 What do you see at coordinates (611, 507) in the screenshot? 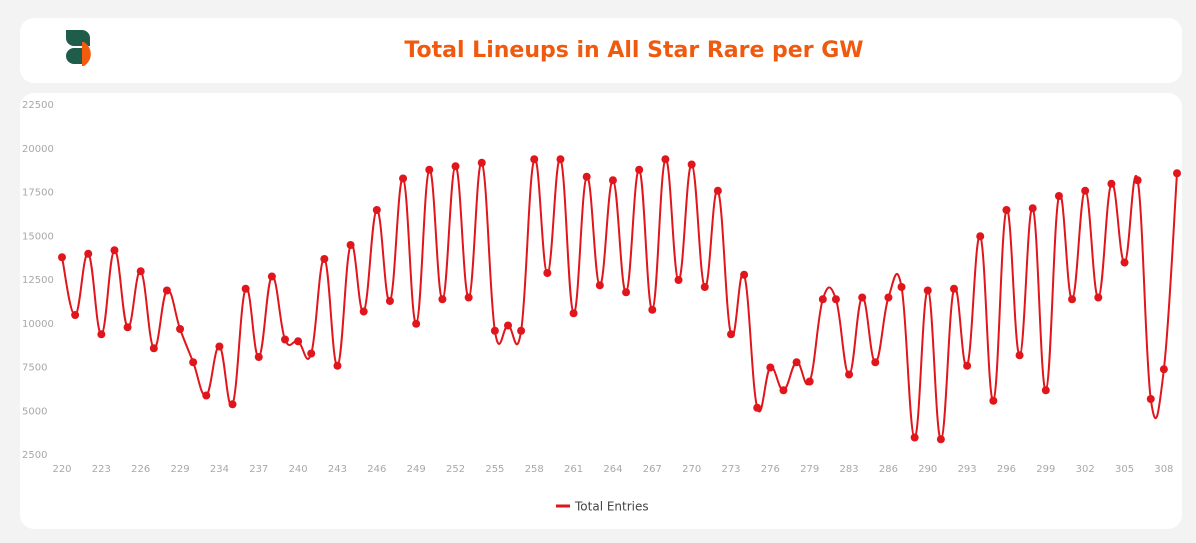
I see `legend-label: Total Entries` at bounding box center [611, 507].